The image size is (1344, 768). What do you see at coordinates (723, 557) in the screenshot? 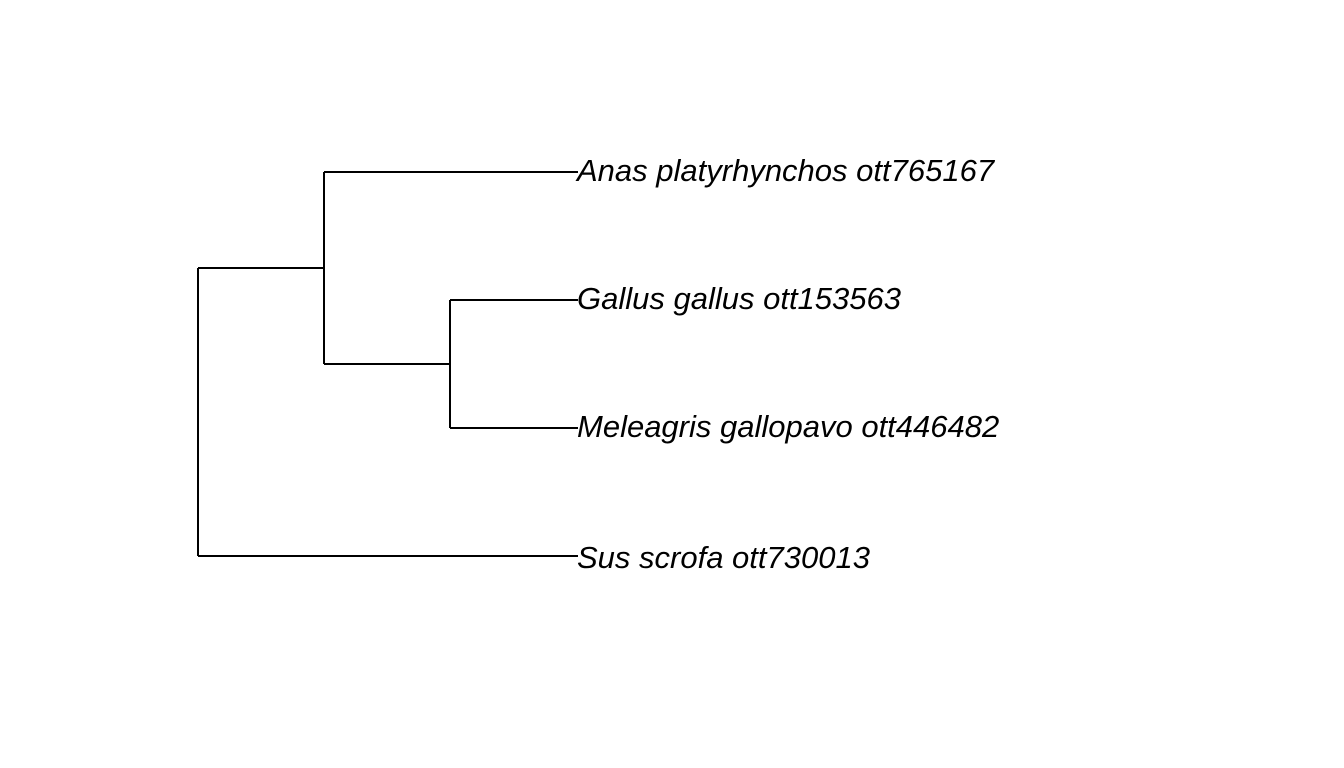
I see `tip-label-sus-scrofa: Sus scrofa ott730013` at bounding box center [723, 557].